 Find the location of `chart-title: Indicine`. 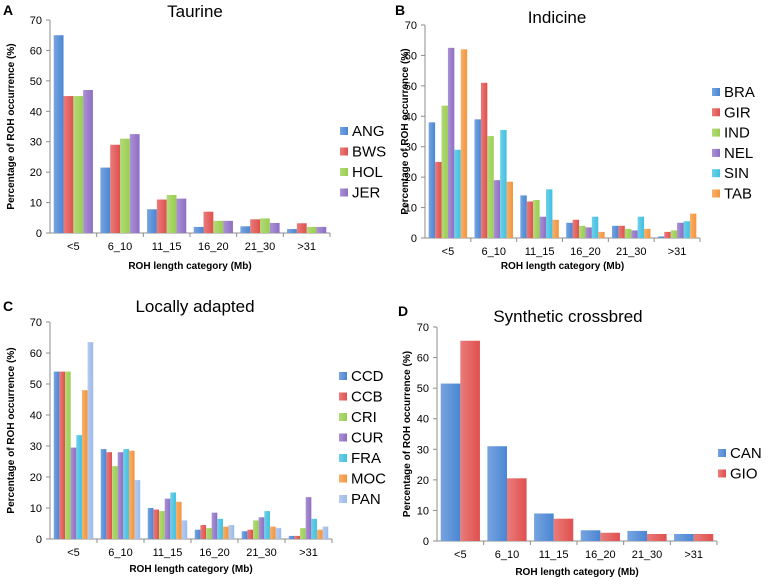

chart-title: Indicine is located at coordinates (557, 17).